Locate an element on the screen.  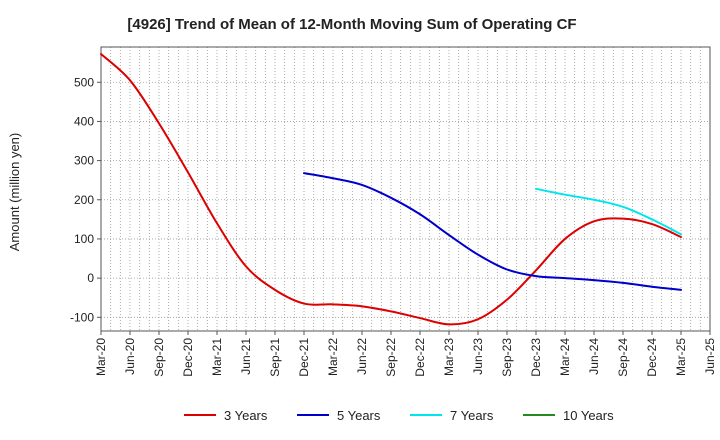
x-tick-label: Sep-20 is located at coordinates (159, 357).